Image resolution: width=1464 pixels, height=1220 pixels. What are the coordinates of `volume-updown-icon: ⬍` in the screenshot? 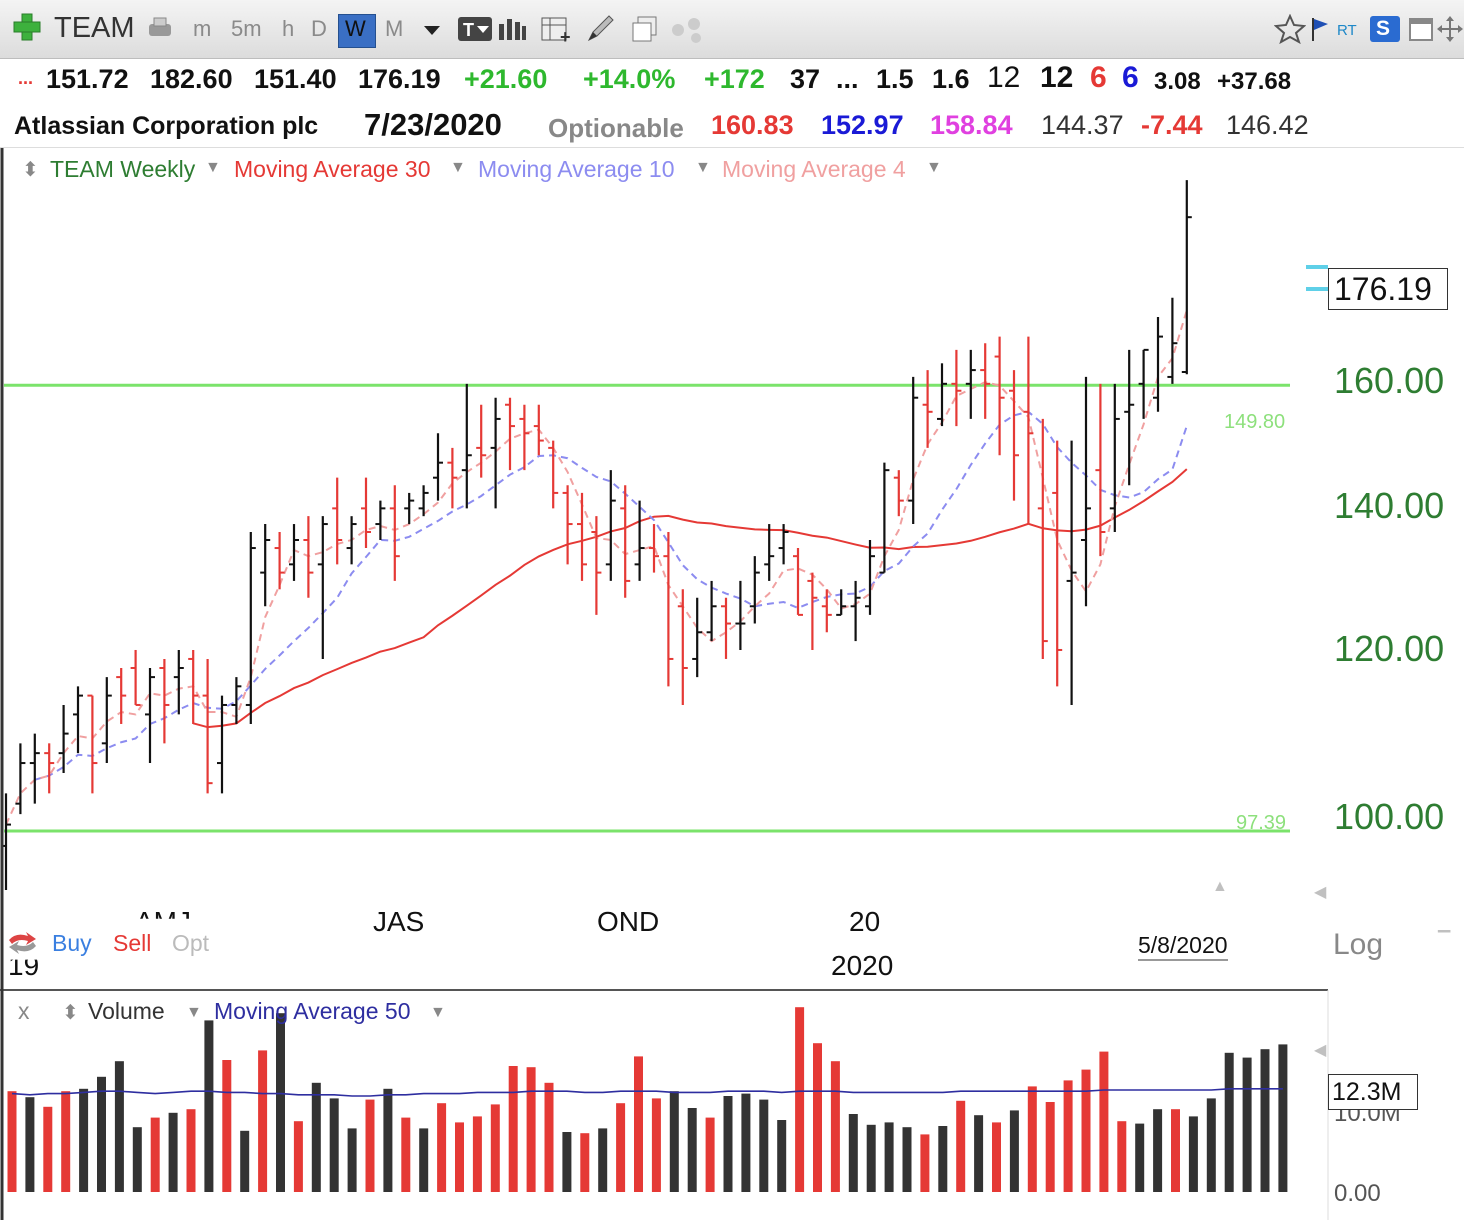 It's located at (70, 1013).